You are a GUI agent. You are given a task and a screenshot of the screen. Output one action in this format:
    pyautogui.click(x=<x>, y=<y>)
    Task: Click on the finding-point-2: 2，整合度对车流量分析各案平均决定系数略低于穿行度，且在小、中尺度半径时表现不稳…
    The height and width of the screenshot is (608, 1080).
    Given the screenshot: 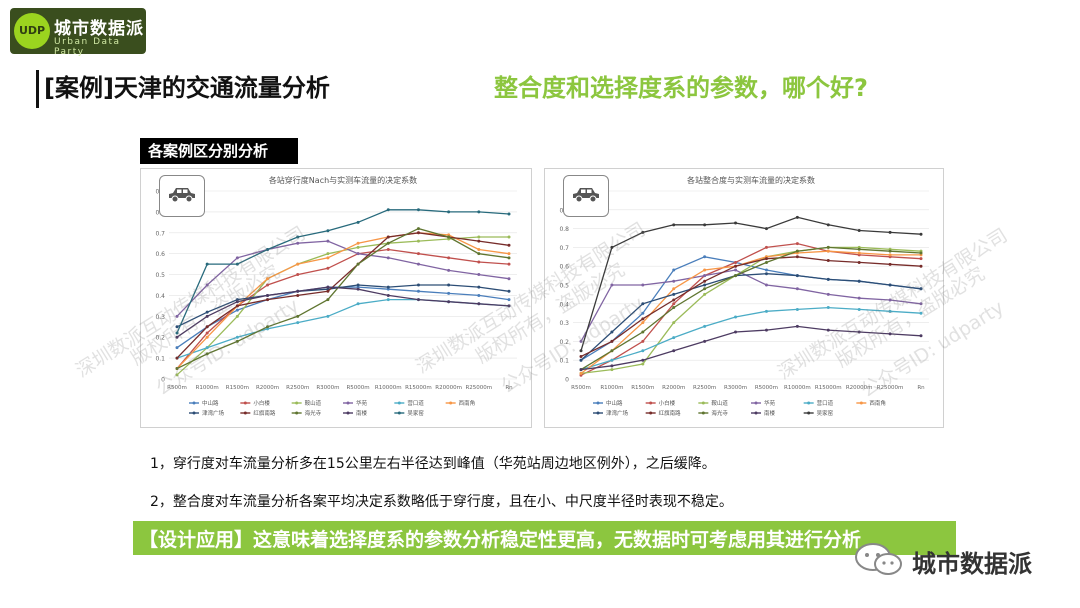 What is the action you would take?
    pyautogui.click(x=441, y=502)
    